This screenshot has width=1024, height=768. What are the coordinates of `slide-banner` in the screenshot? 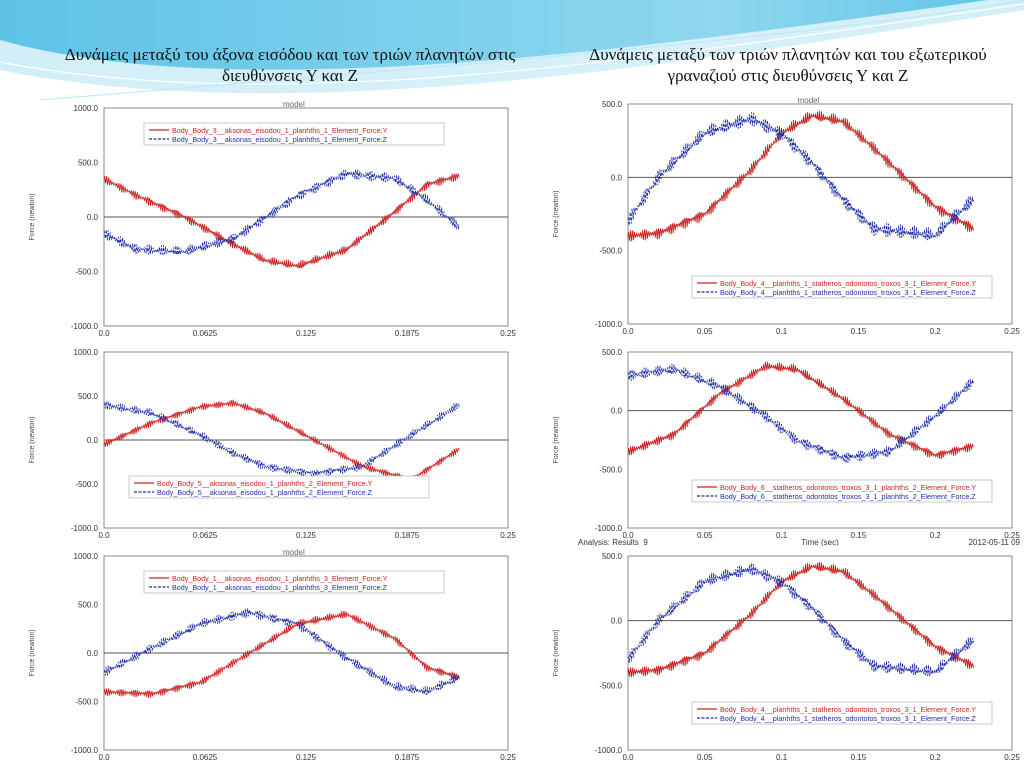 It's located at (512, 51).